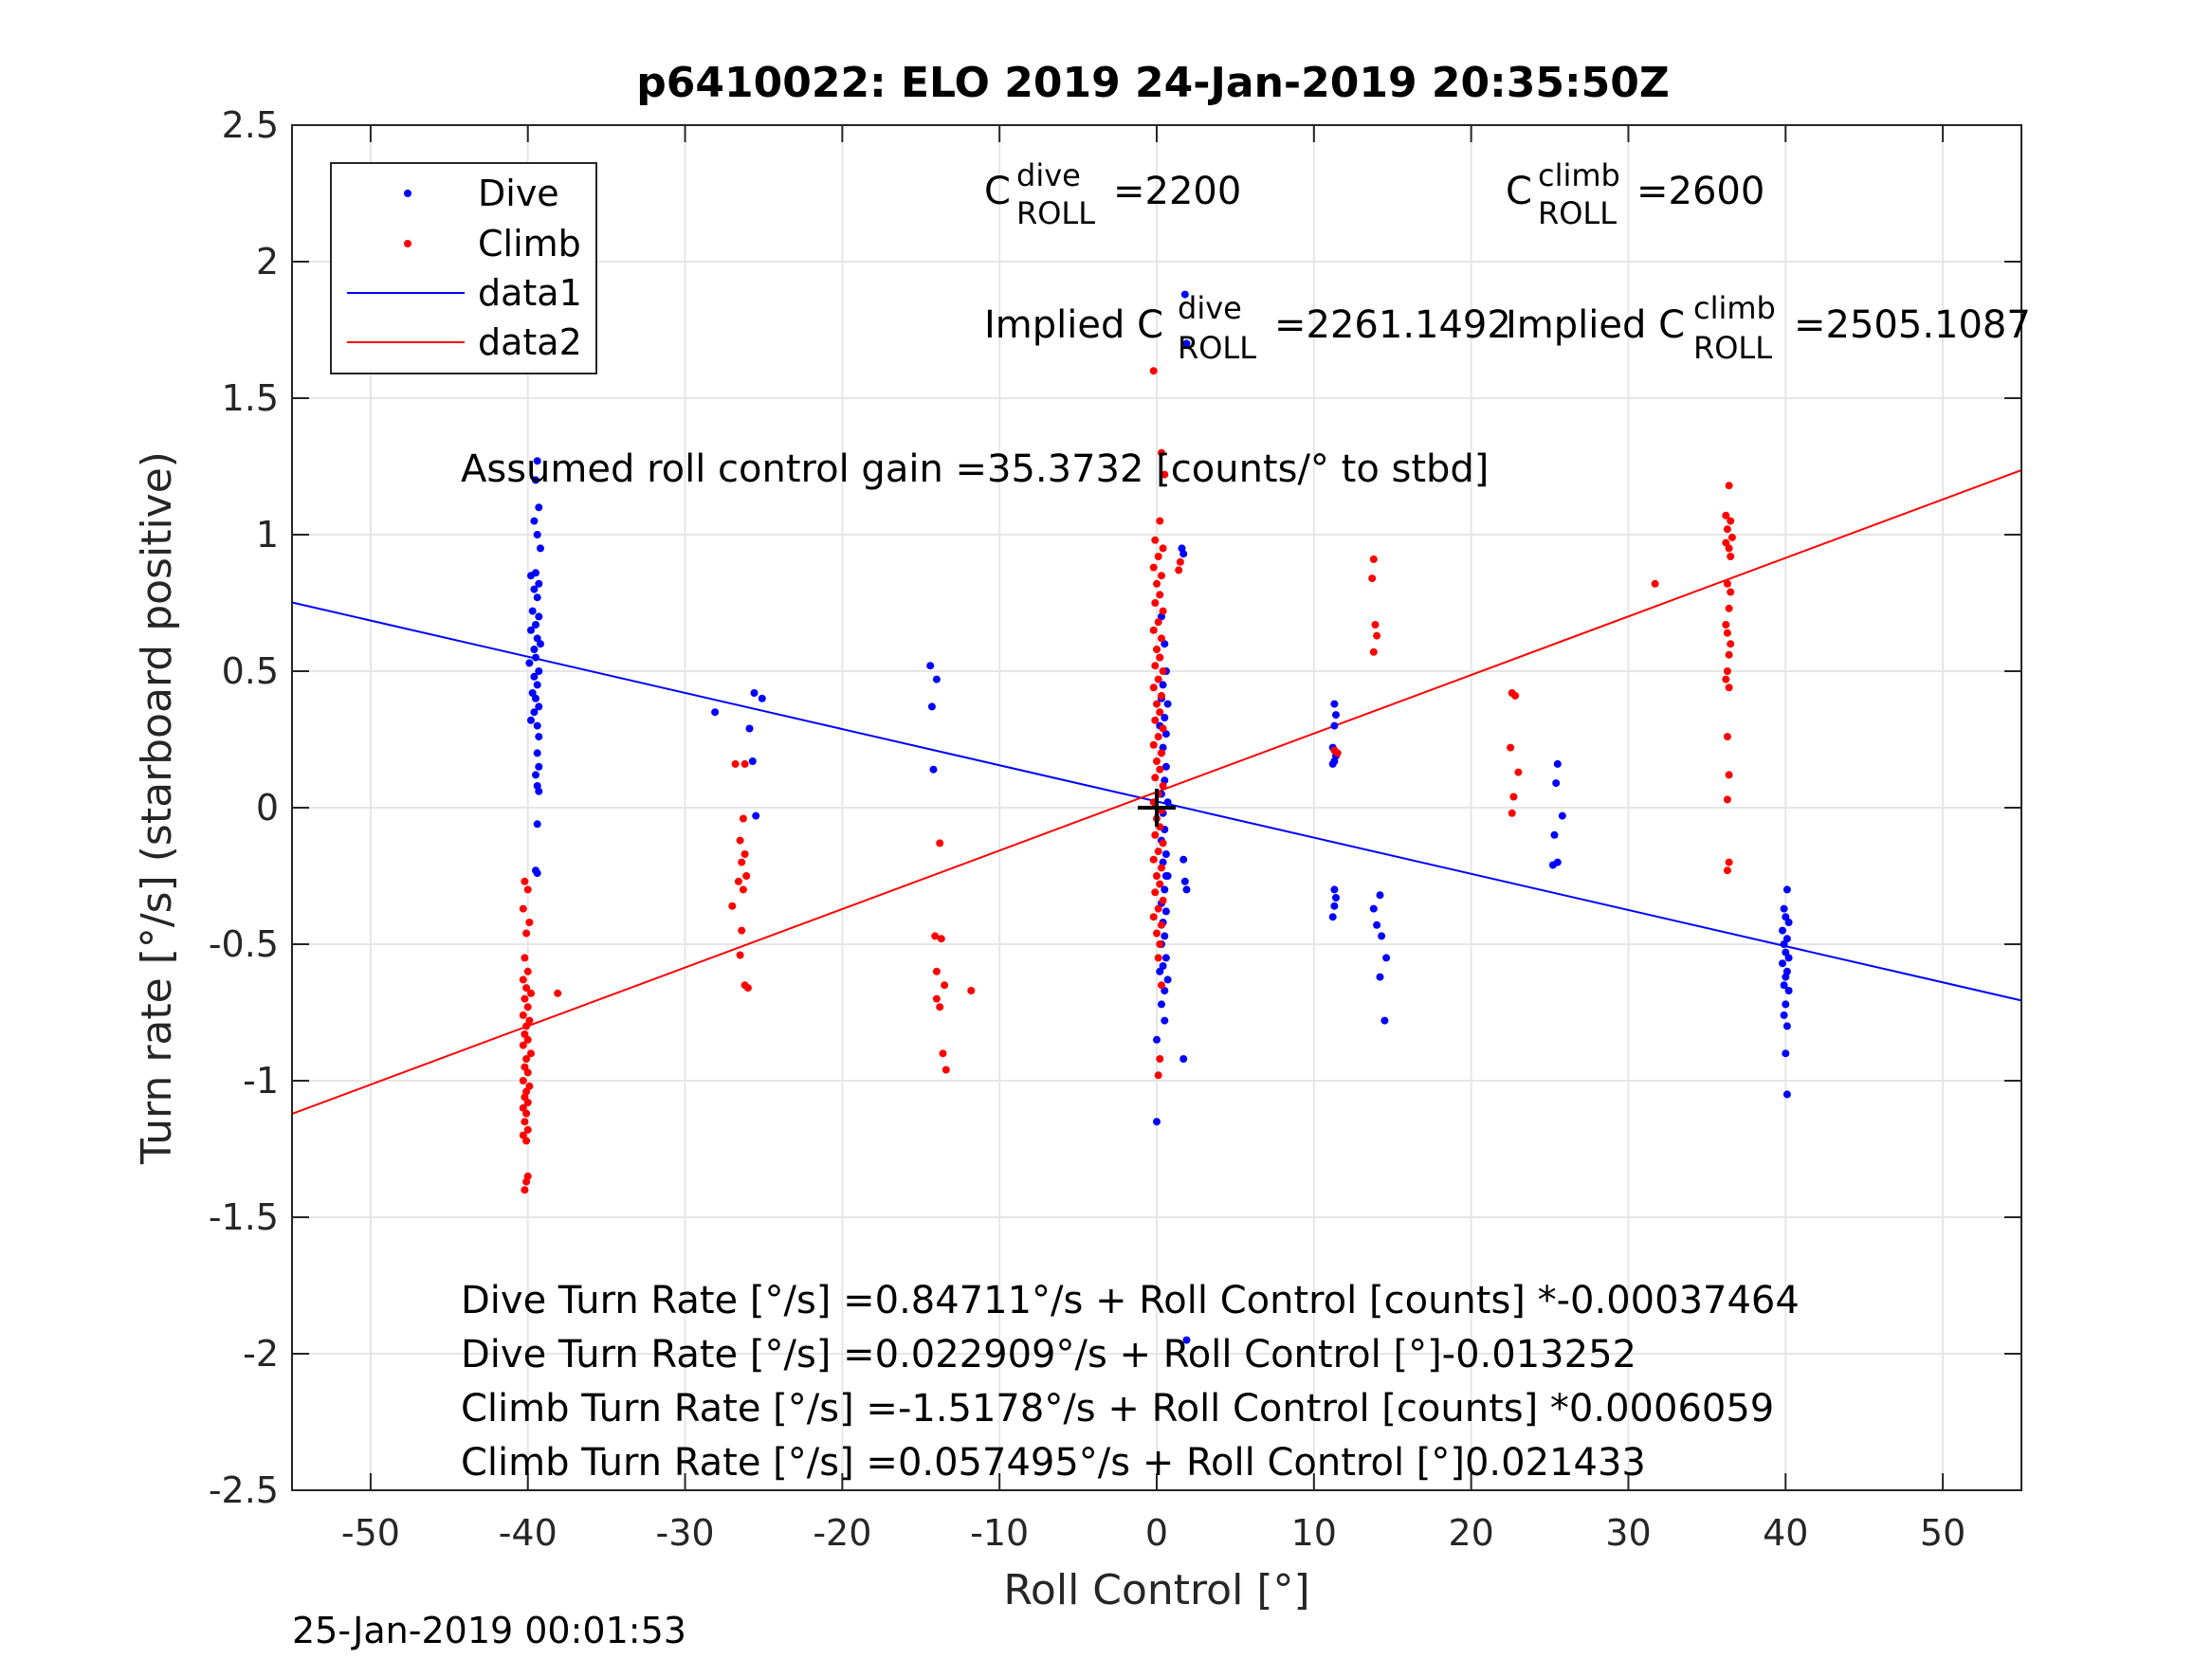 The height and width of the screenshot is (1659, 2212). I want to click on c-dive-base: C, so click(997, 191).